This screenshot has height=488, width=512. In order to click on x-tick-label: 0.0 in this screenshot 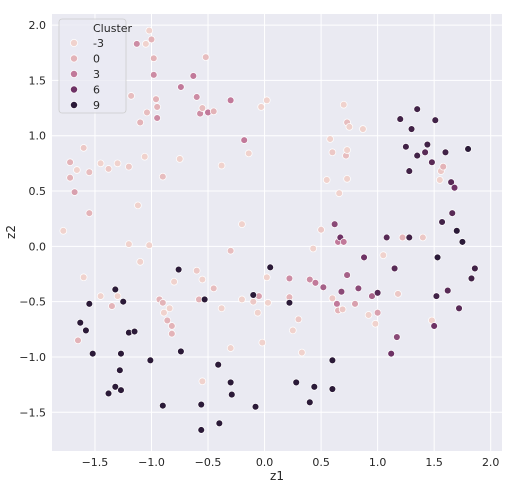, I will do `click(265, 462)`.